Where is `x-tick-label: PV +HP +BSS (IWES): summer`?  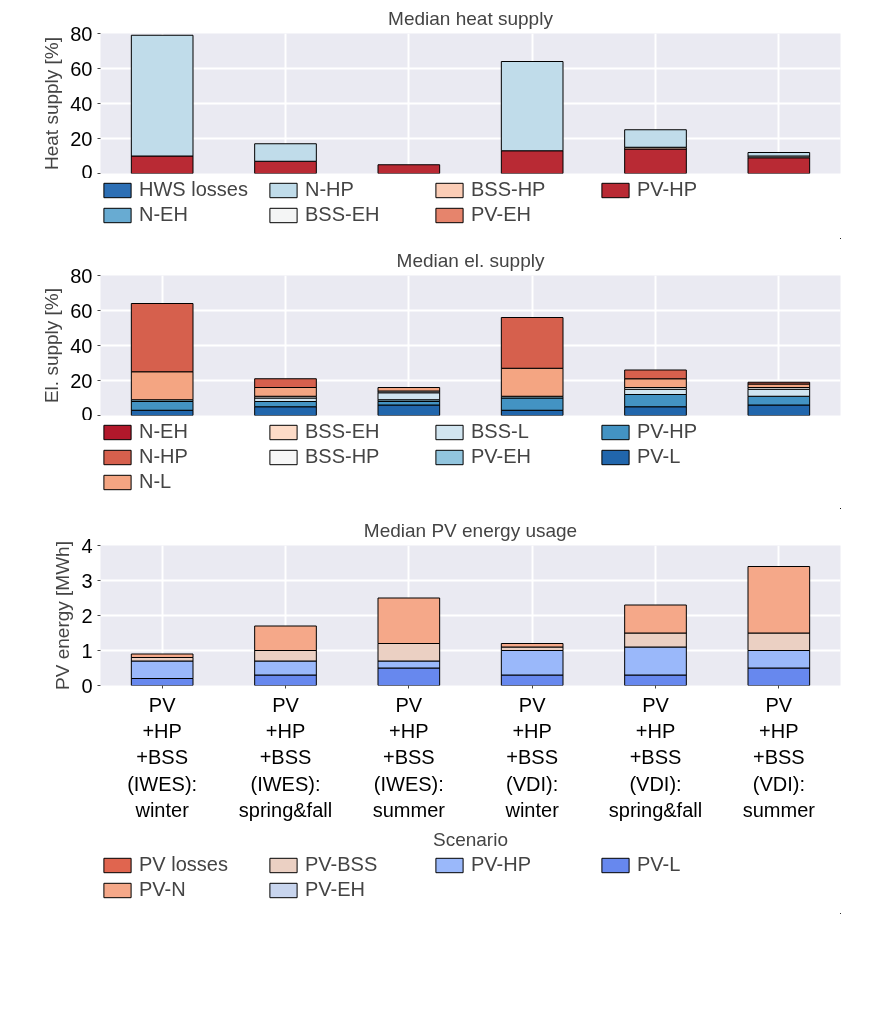 x-tick-label: PV +HP +BSS (IWES): summer is located at coordinates (409, 757).